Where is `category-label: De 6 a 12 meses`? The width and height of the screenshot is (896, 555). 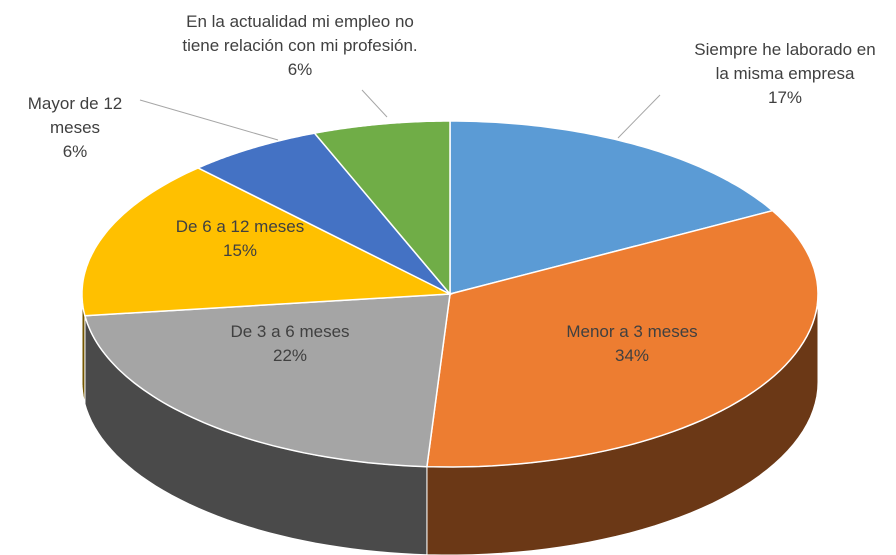 category-label: De 6 a 12 meses is located at coordinates (240, 226).